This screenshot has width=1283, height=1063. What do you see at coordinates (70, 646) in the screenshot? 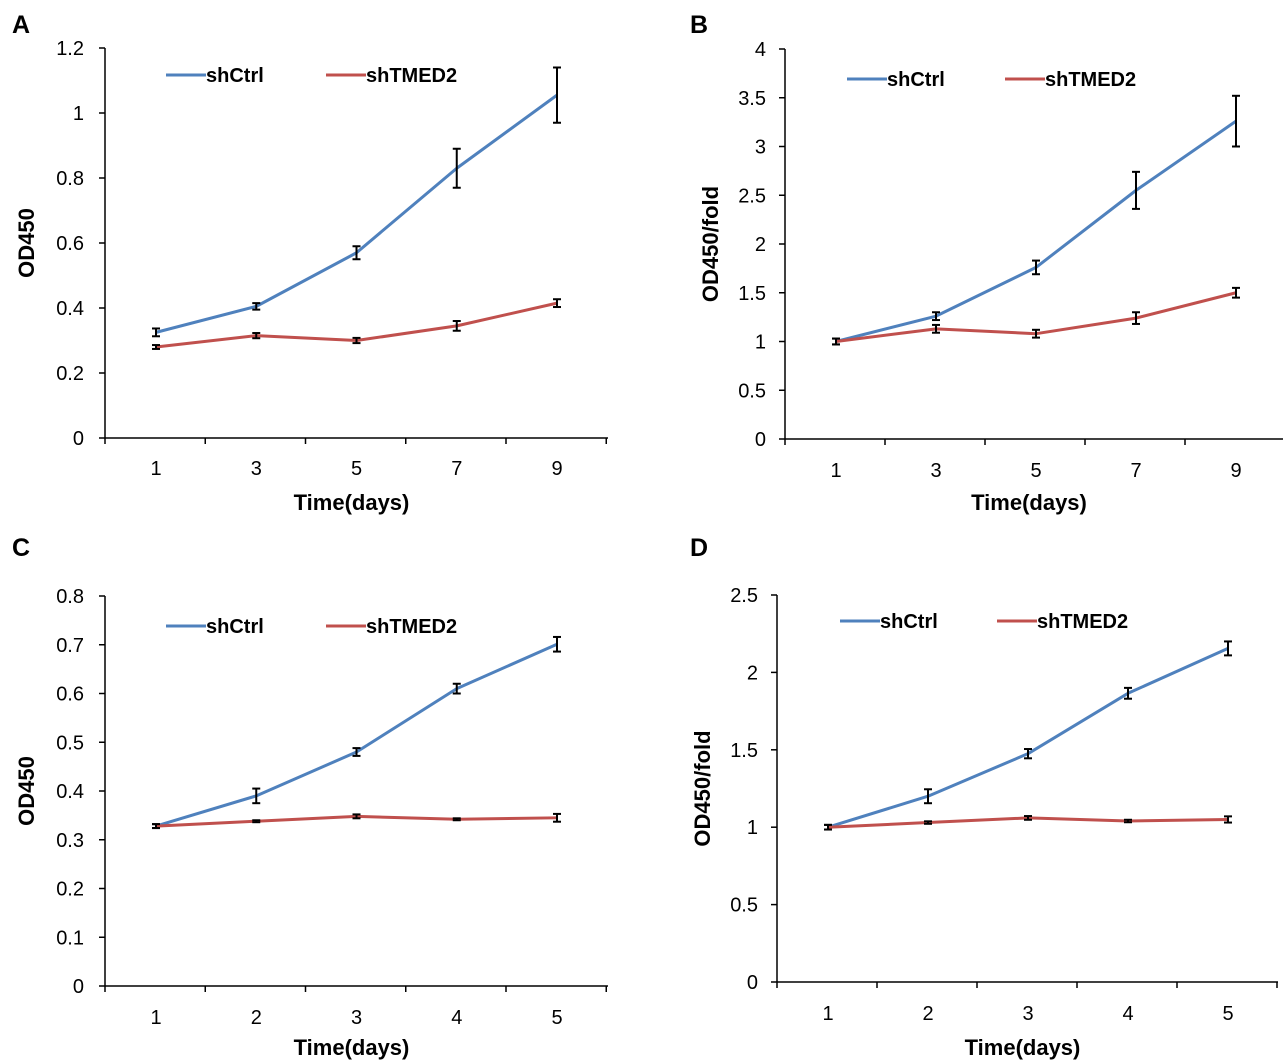
I see `y-tick-label: 0.7` at bounding box center [70, 646].